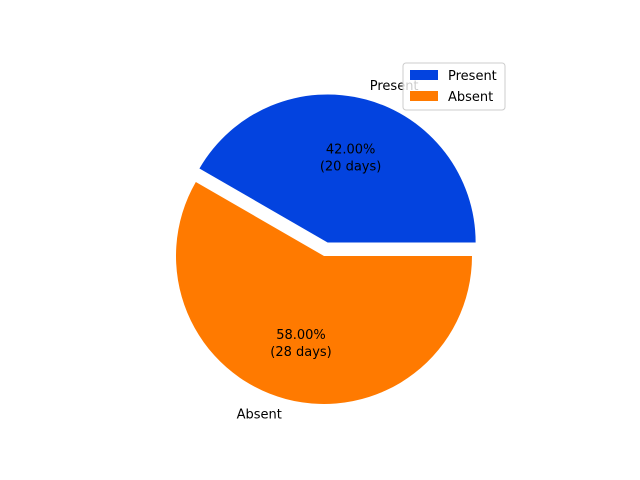  I want to click on legend-swatch-absent, so click(424, 96).